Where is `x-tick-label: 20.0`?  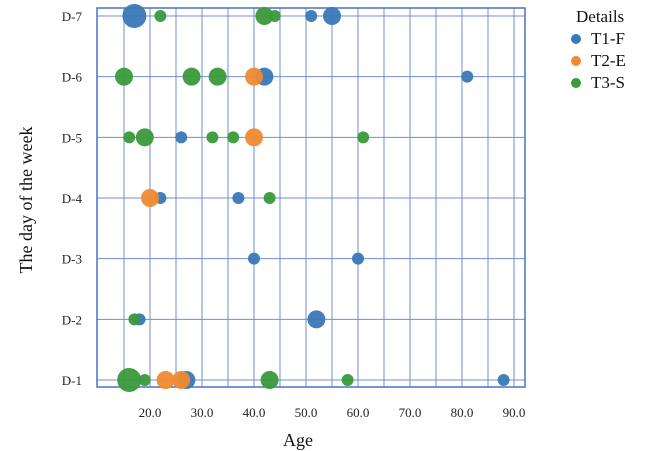
x-tick-label: 20.0 is located at coordinates (150, 412).